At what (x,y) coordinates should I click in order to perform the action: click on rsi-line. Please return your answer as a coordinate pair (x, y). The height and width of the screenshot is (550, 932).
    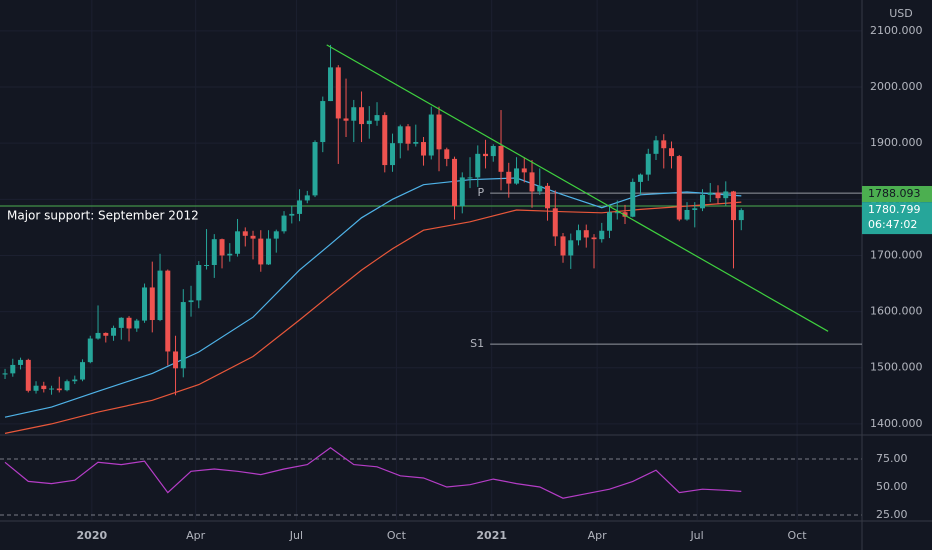
    Looking at the image, I should click on (373, 473).